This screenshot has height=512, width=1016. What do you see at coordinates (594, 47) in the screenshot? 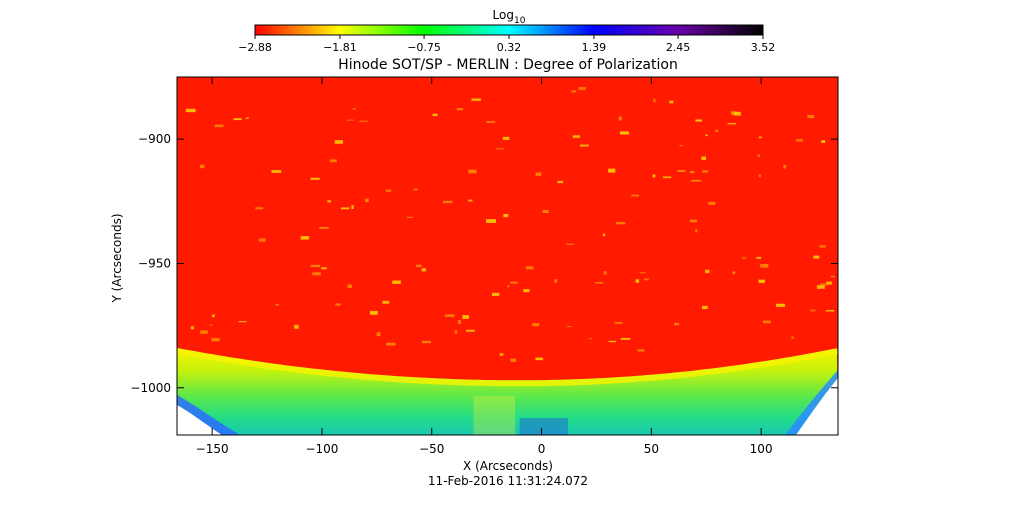
I see `colorbar-tick-label: 1.39` at bounding box center [594, 47].